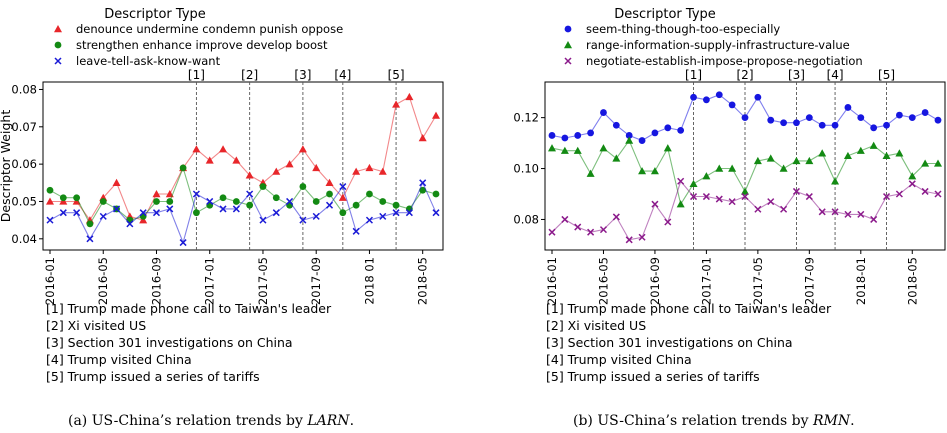  What do you see at coordinates (714, 421) in the screenshot?
I see `caption-b: (b) US-China’s relation trends by RMN.` at bounding box center [714, 421].